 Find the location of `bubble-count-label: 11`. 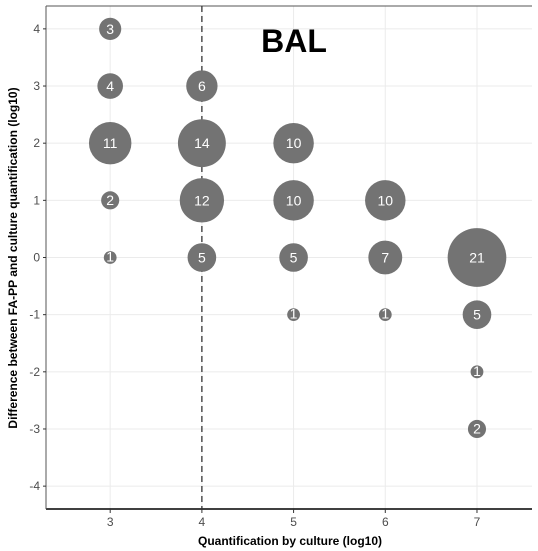

bubble-count-label: 11 is located at coordinates (110, 143).